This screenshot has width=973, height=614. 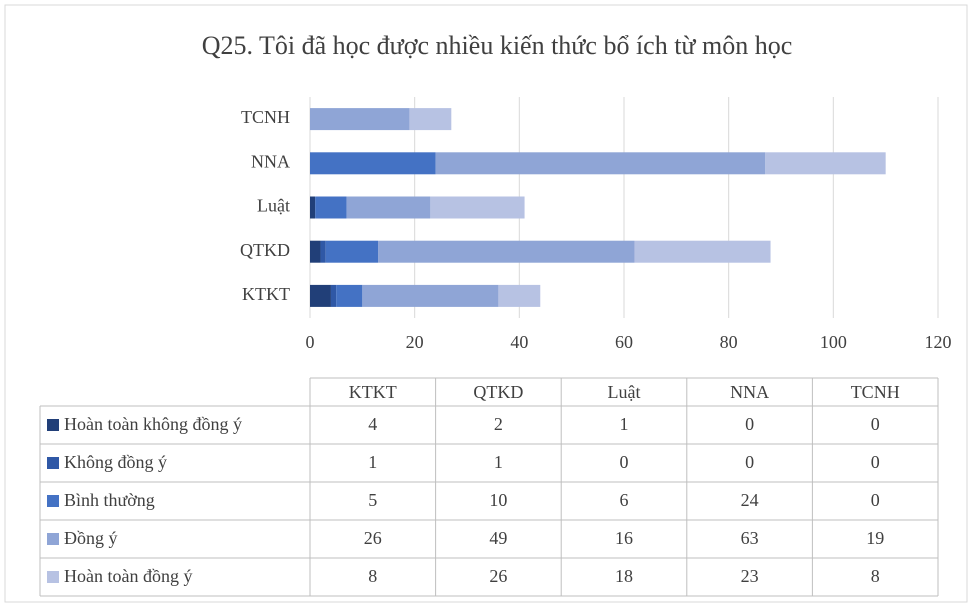 What do you see at coordinates (624, 538) in the screenshot?
I see `table-cell: 16` at bounding box center [624, 538].